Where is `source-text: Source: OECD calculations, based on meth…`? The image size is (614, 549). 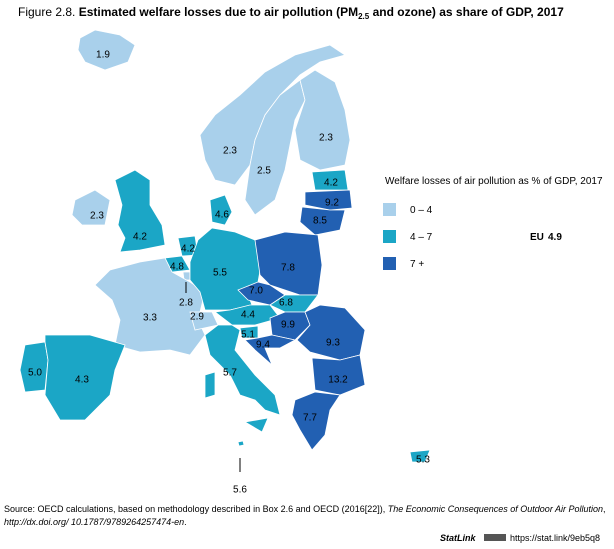 source-text: Source: OECD calculations, based on meth… is located at coordinates (196, 509).